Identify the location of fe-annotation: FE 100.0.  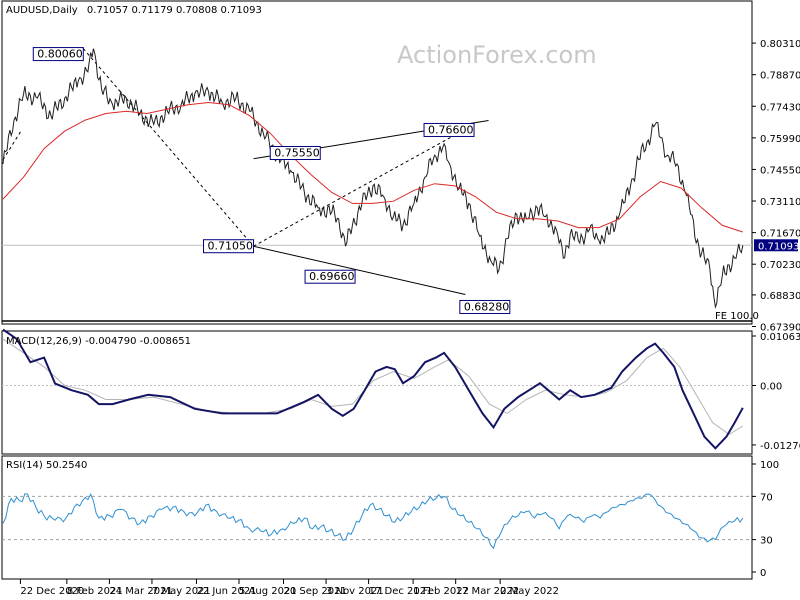
(737, 316).